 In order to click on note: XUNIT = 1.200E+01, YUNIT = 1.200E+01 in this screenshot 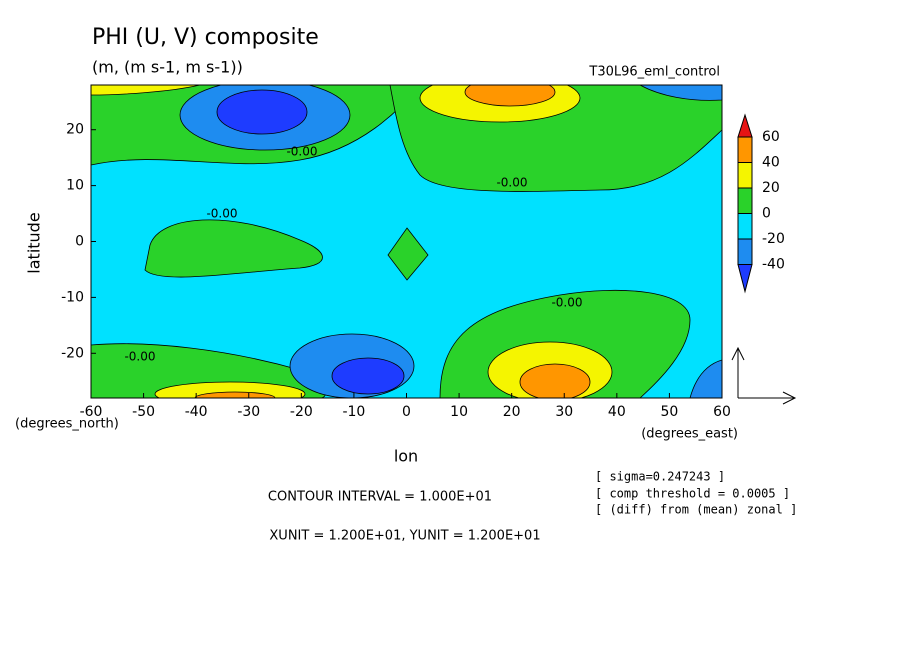, I will do `click(404, 536)`.